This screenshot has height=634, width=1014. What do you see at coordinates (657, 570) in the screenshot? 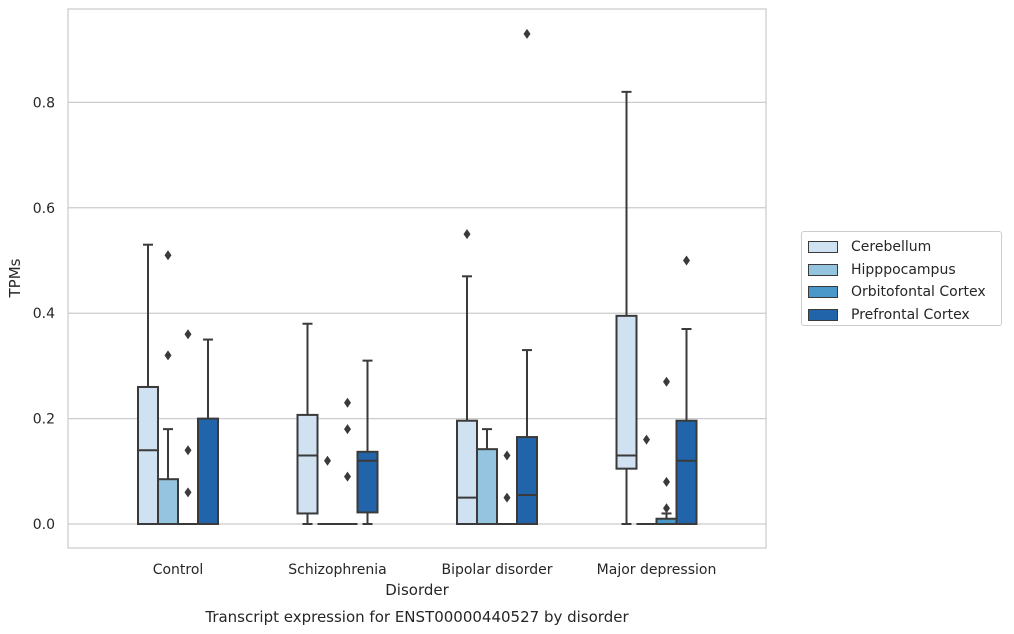
I see `x-tick-label: Major depression` at bounding box center [657, 570].